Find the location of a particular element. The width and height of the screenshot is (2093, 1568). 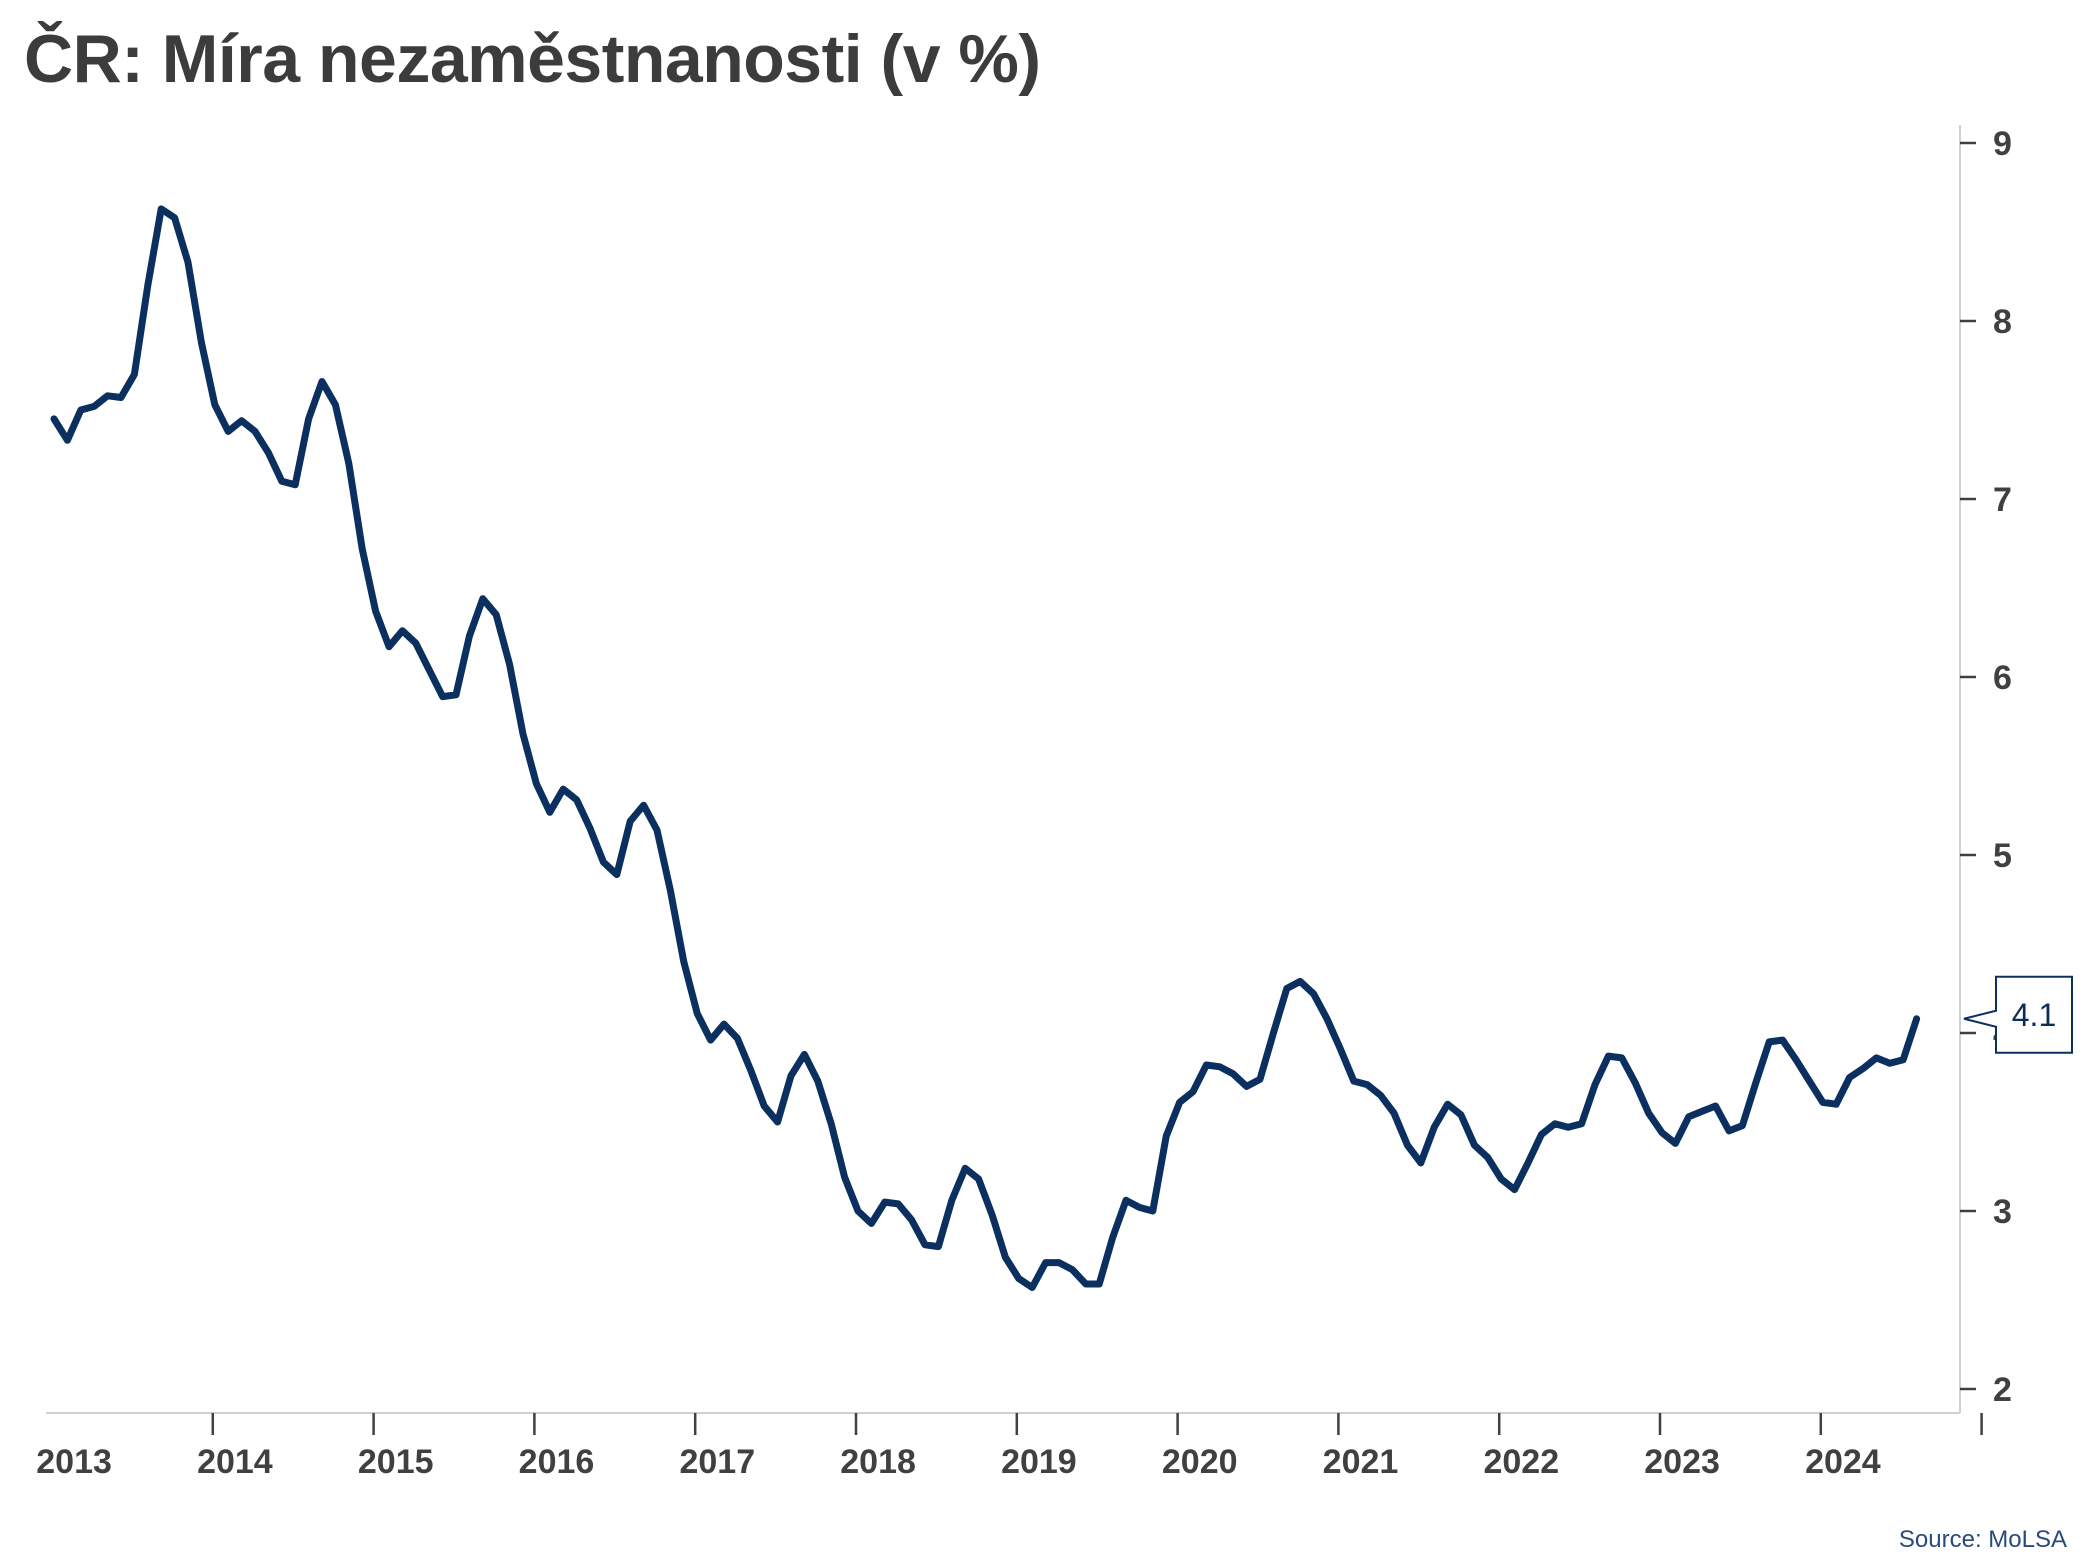

y-tick-label: 6 is located at coordinates (2002, 678).